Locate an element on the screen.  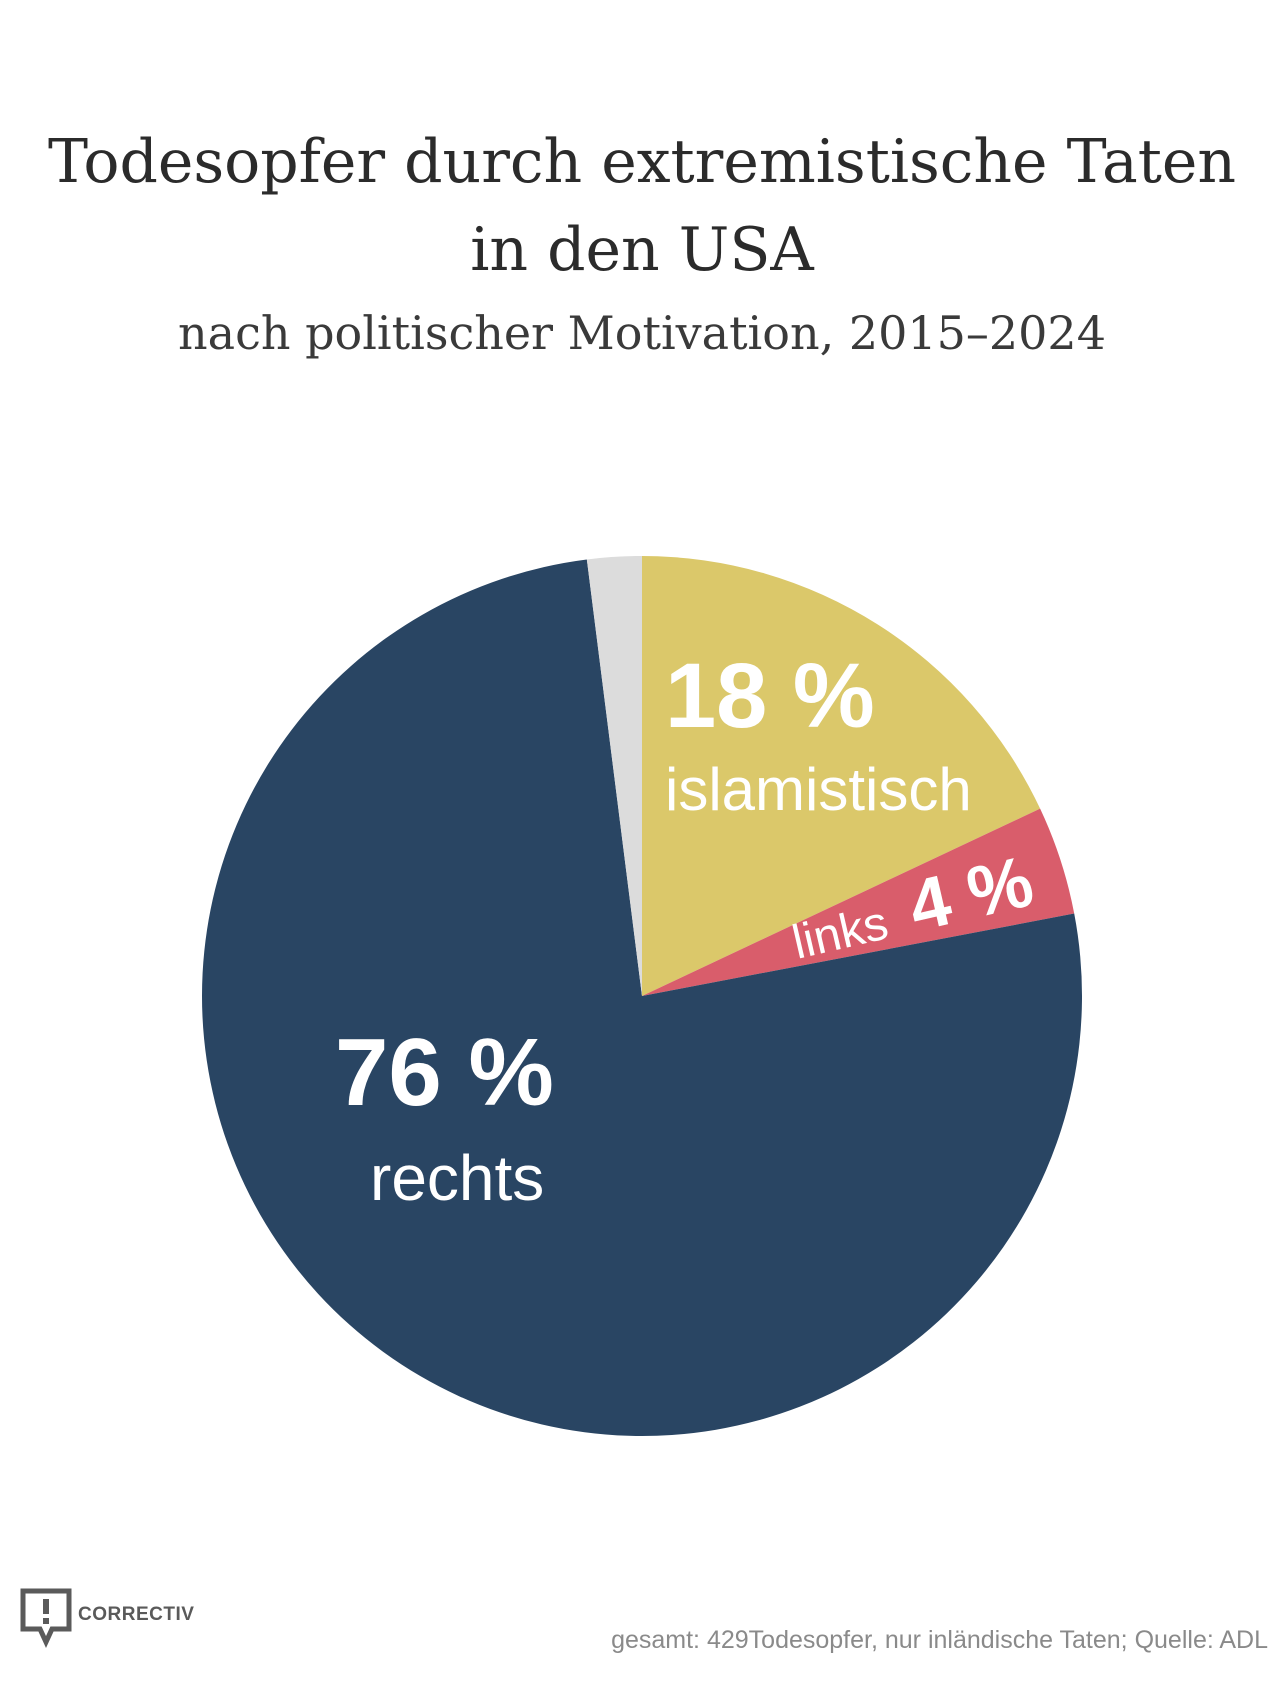
chart-title-line-2: in den USA is located at coordinates (642, 250).